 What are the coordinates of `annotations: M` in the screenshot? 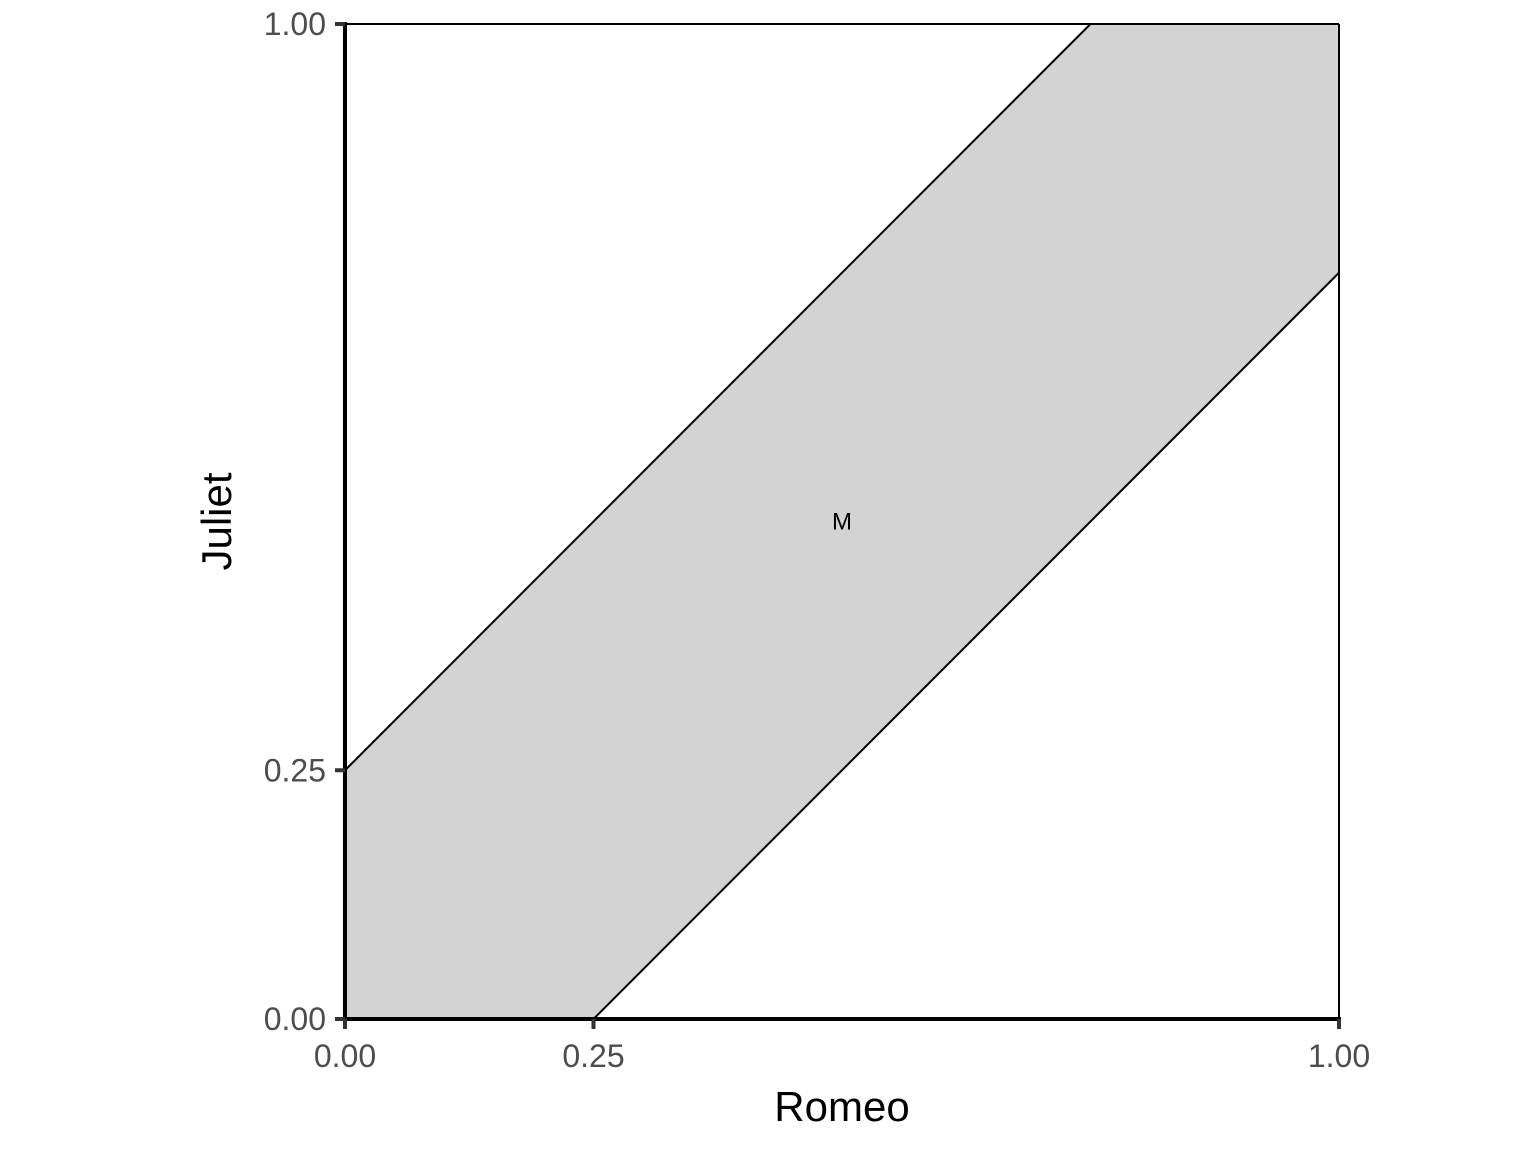 It's located at (842, 522).